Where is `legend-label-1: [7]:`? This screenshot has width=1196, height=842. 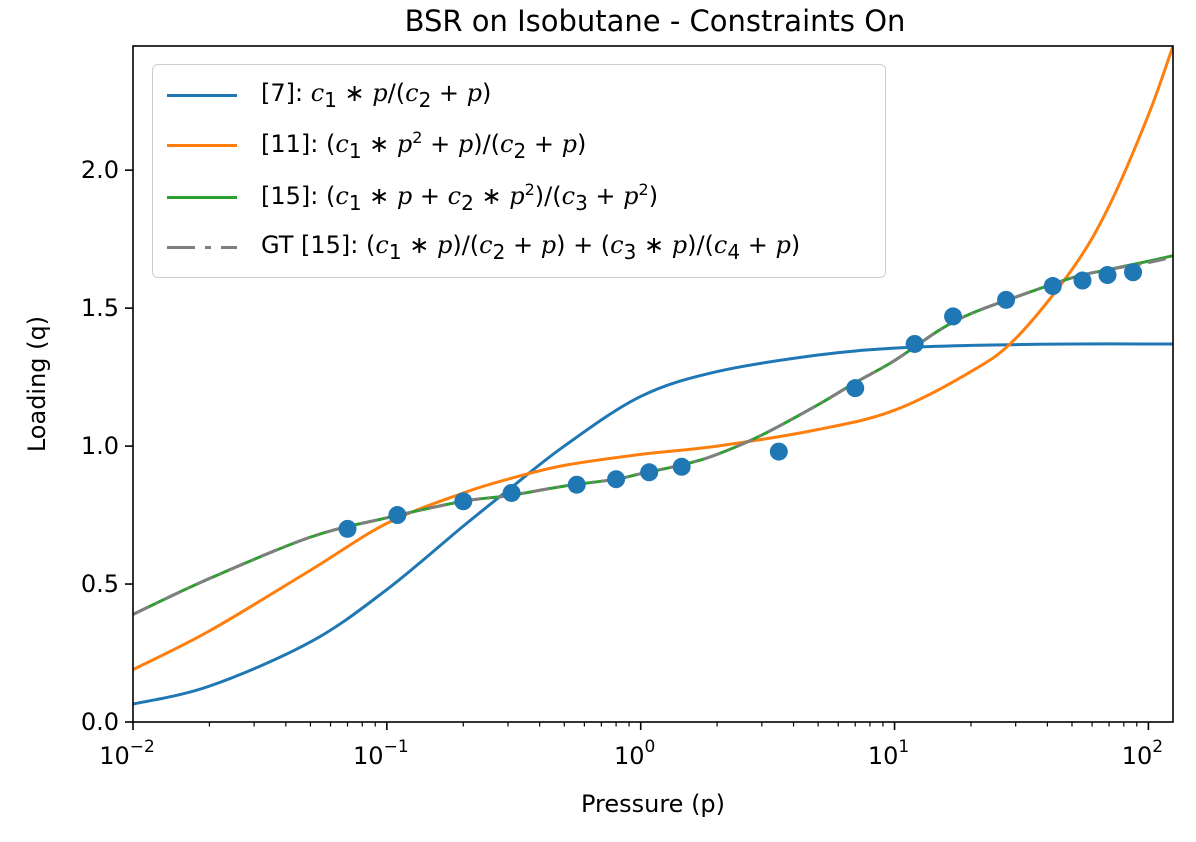 legend-label-1: [7]: is located at coordinates (286, 92).